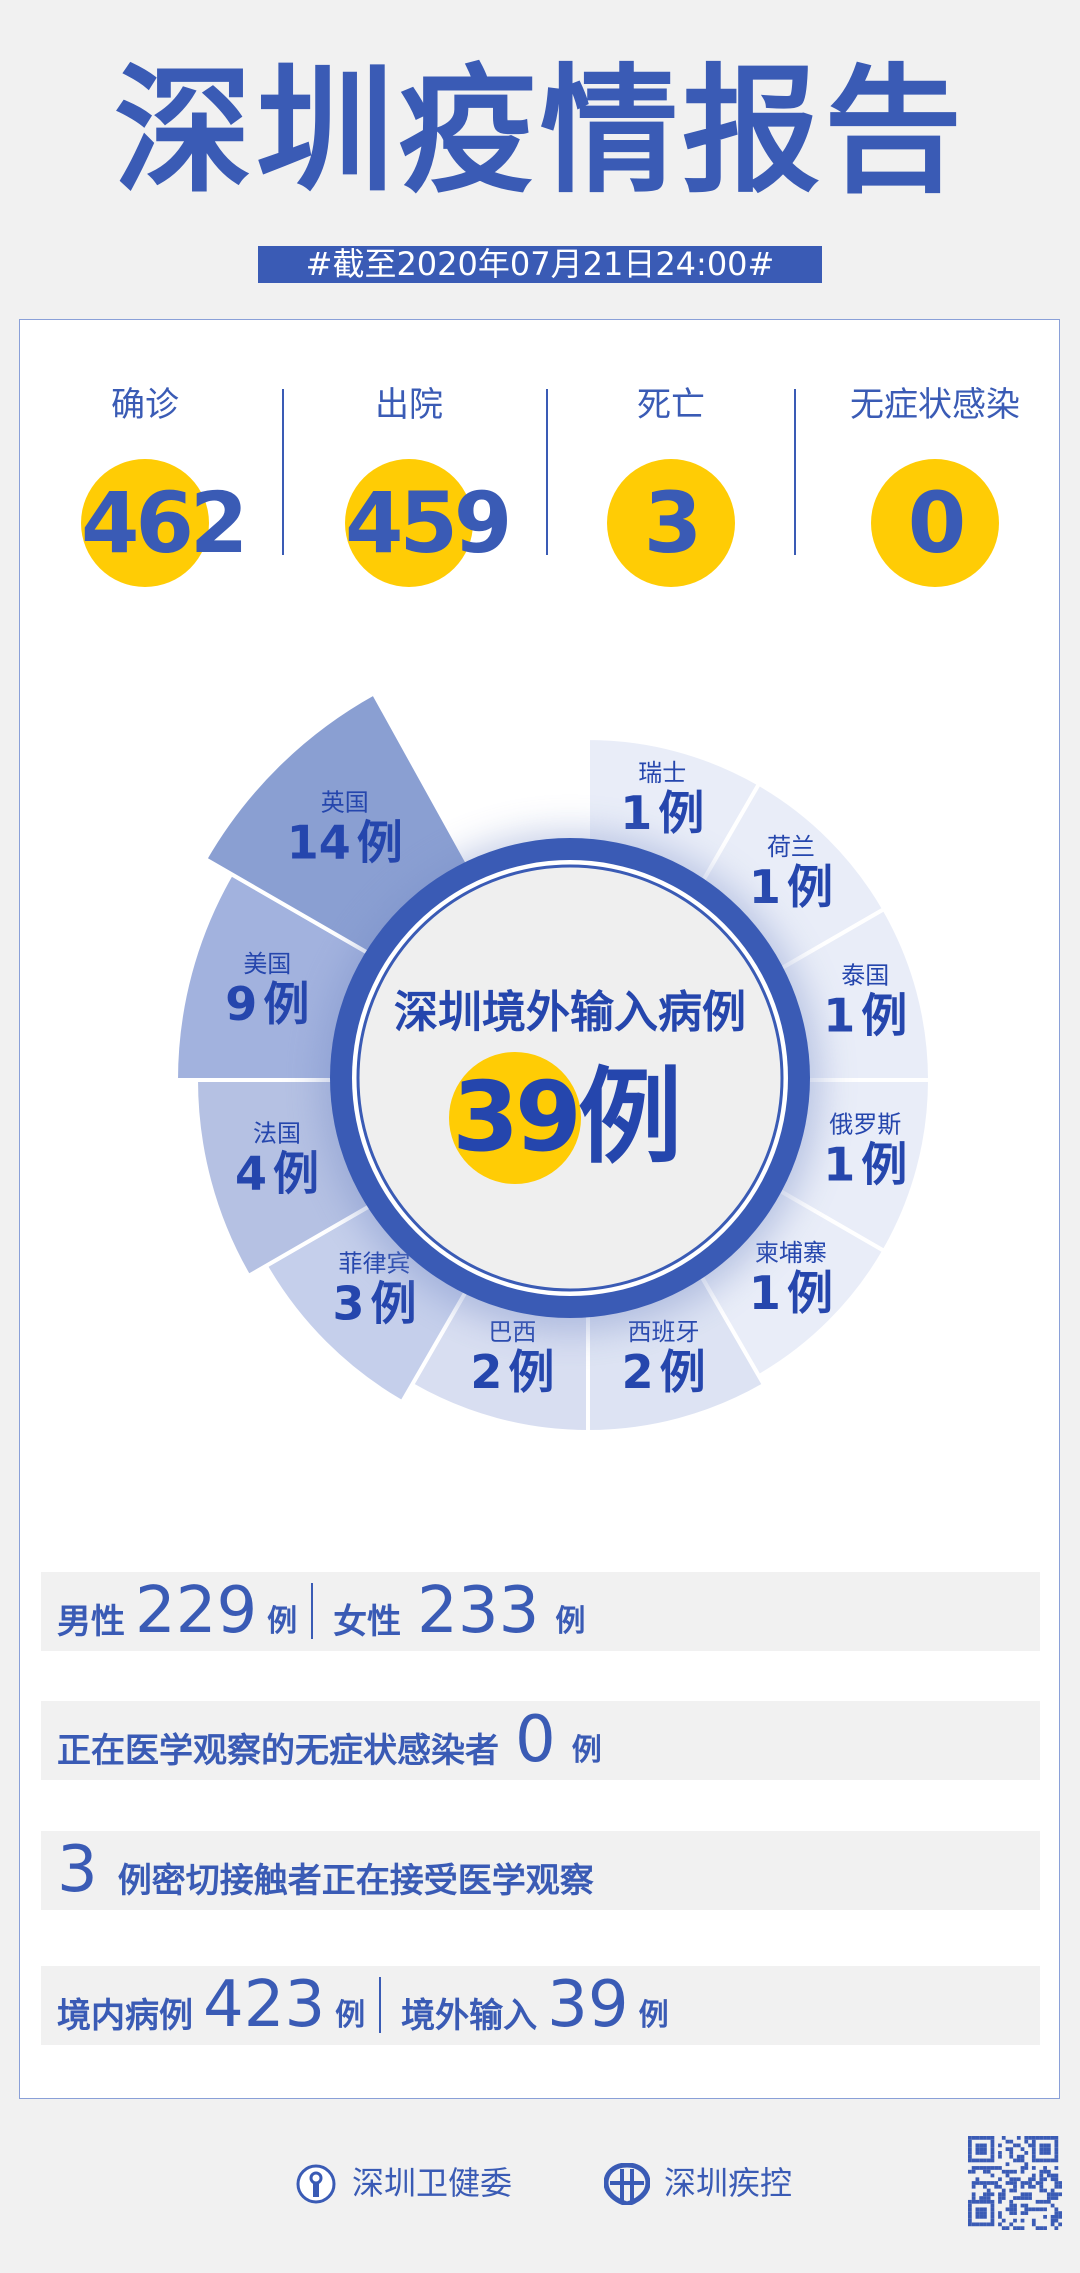 The height and width of the screenshot is (2273, 1080). I want to click on asymptomatic-label: 正在医学观察的无症状感染者, so click(278, 1751).